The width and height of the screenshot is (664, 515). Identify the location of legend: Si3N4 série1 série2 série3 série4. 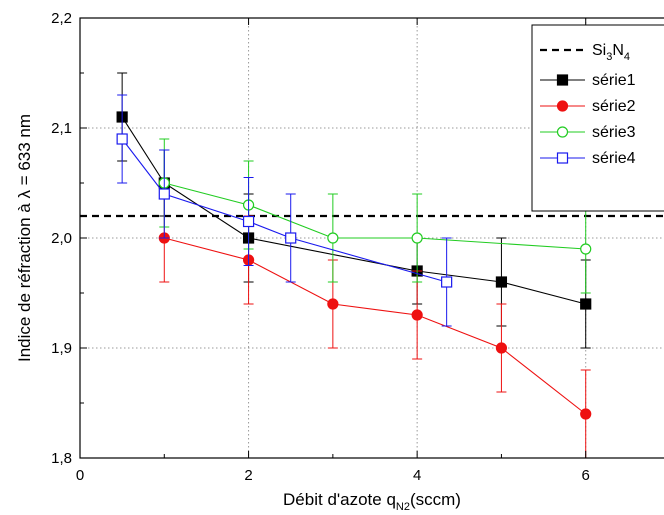
(597, 118).